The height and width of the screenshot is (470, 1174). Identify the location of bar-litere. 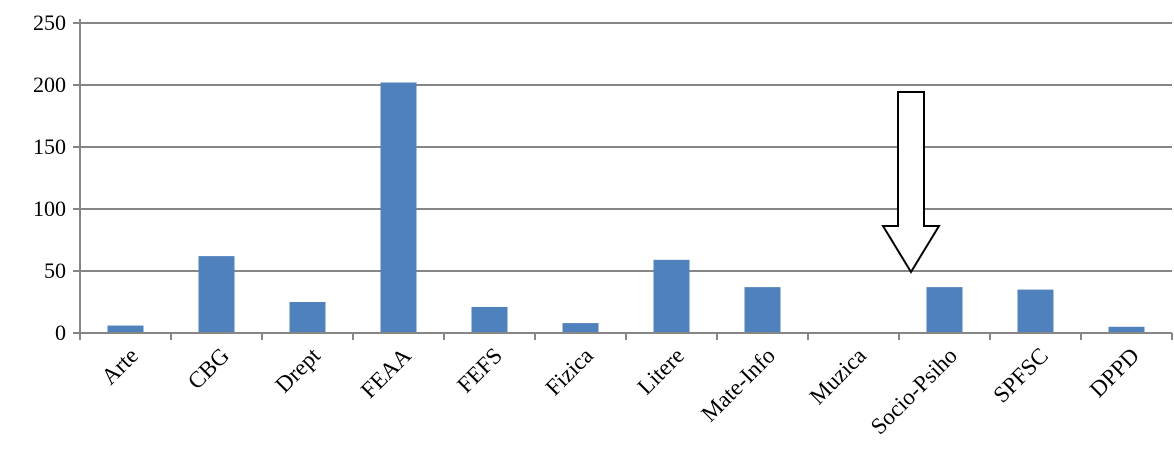
(671, 296).